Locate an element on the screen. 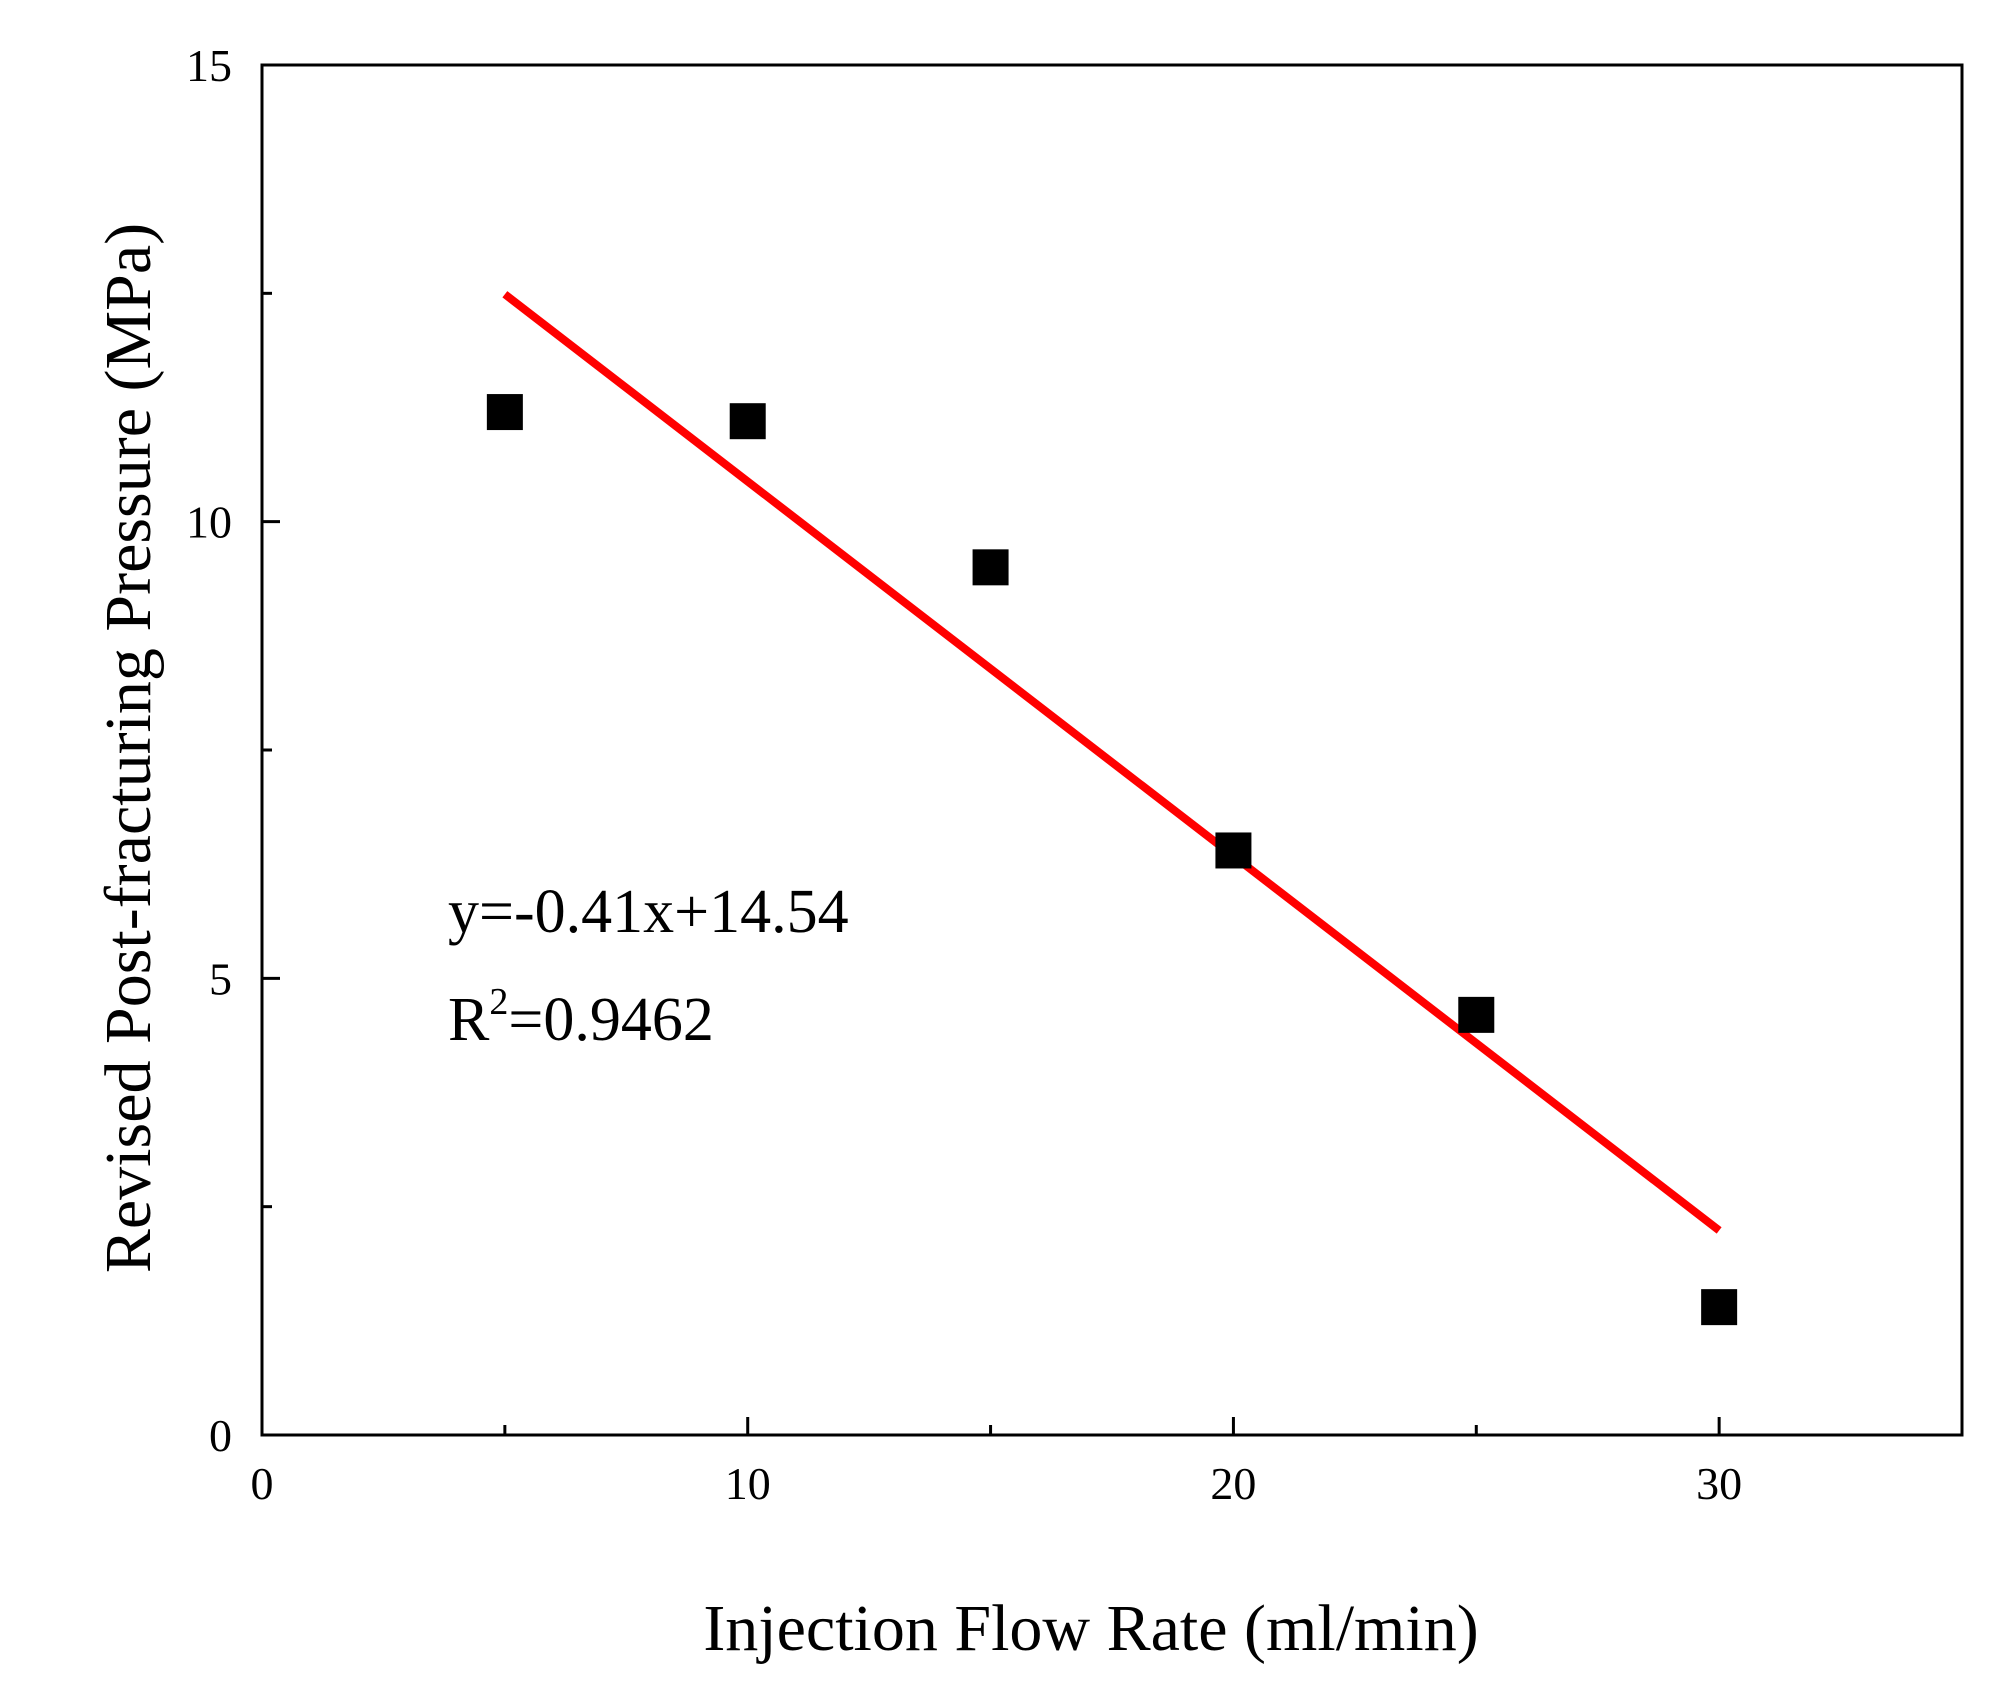 This screenshot has width=2015, height=1687. x-tick-label: 10 is located at coordinates (748, 1483).